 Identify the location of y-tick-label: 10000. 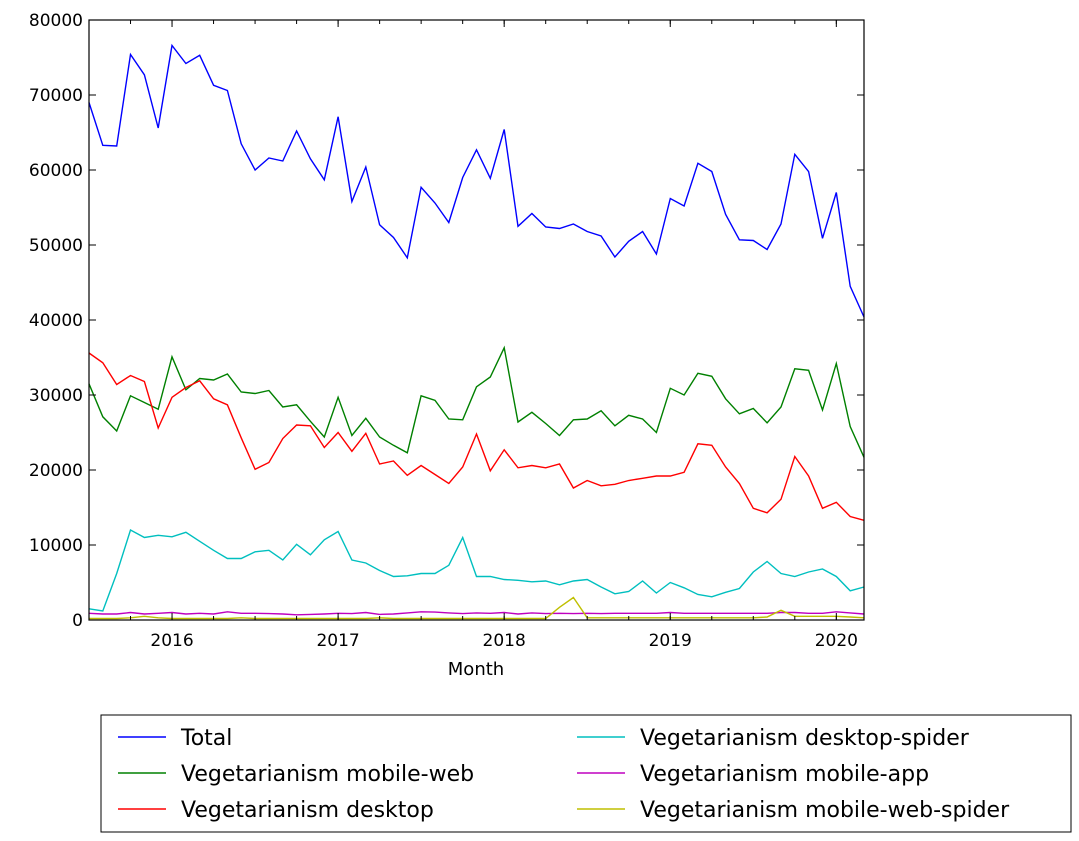
(56, 546).